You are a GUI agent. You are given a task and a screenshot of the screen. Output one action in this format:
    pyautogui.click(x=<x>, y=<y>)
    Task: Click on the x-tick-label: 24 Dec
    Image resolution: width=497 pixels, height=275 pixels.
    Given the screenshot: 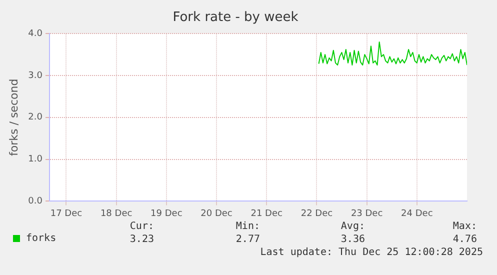 What is the action you would take?
    pyautogui.click(x=417, y=213)
    